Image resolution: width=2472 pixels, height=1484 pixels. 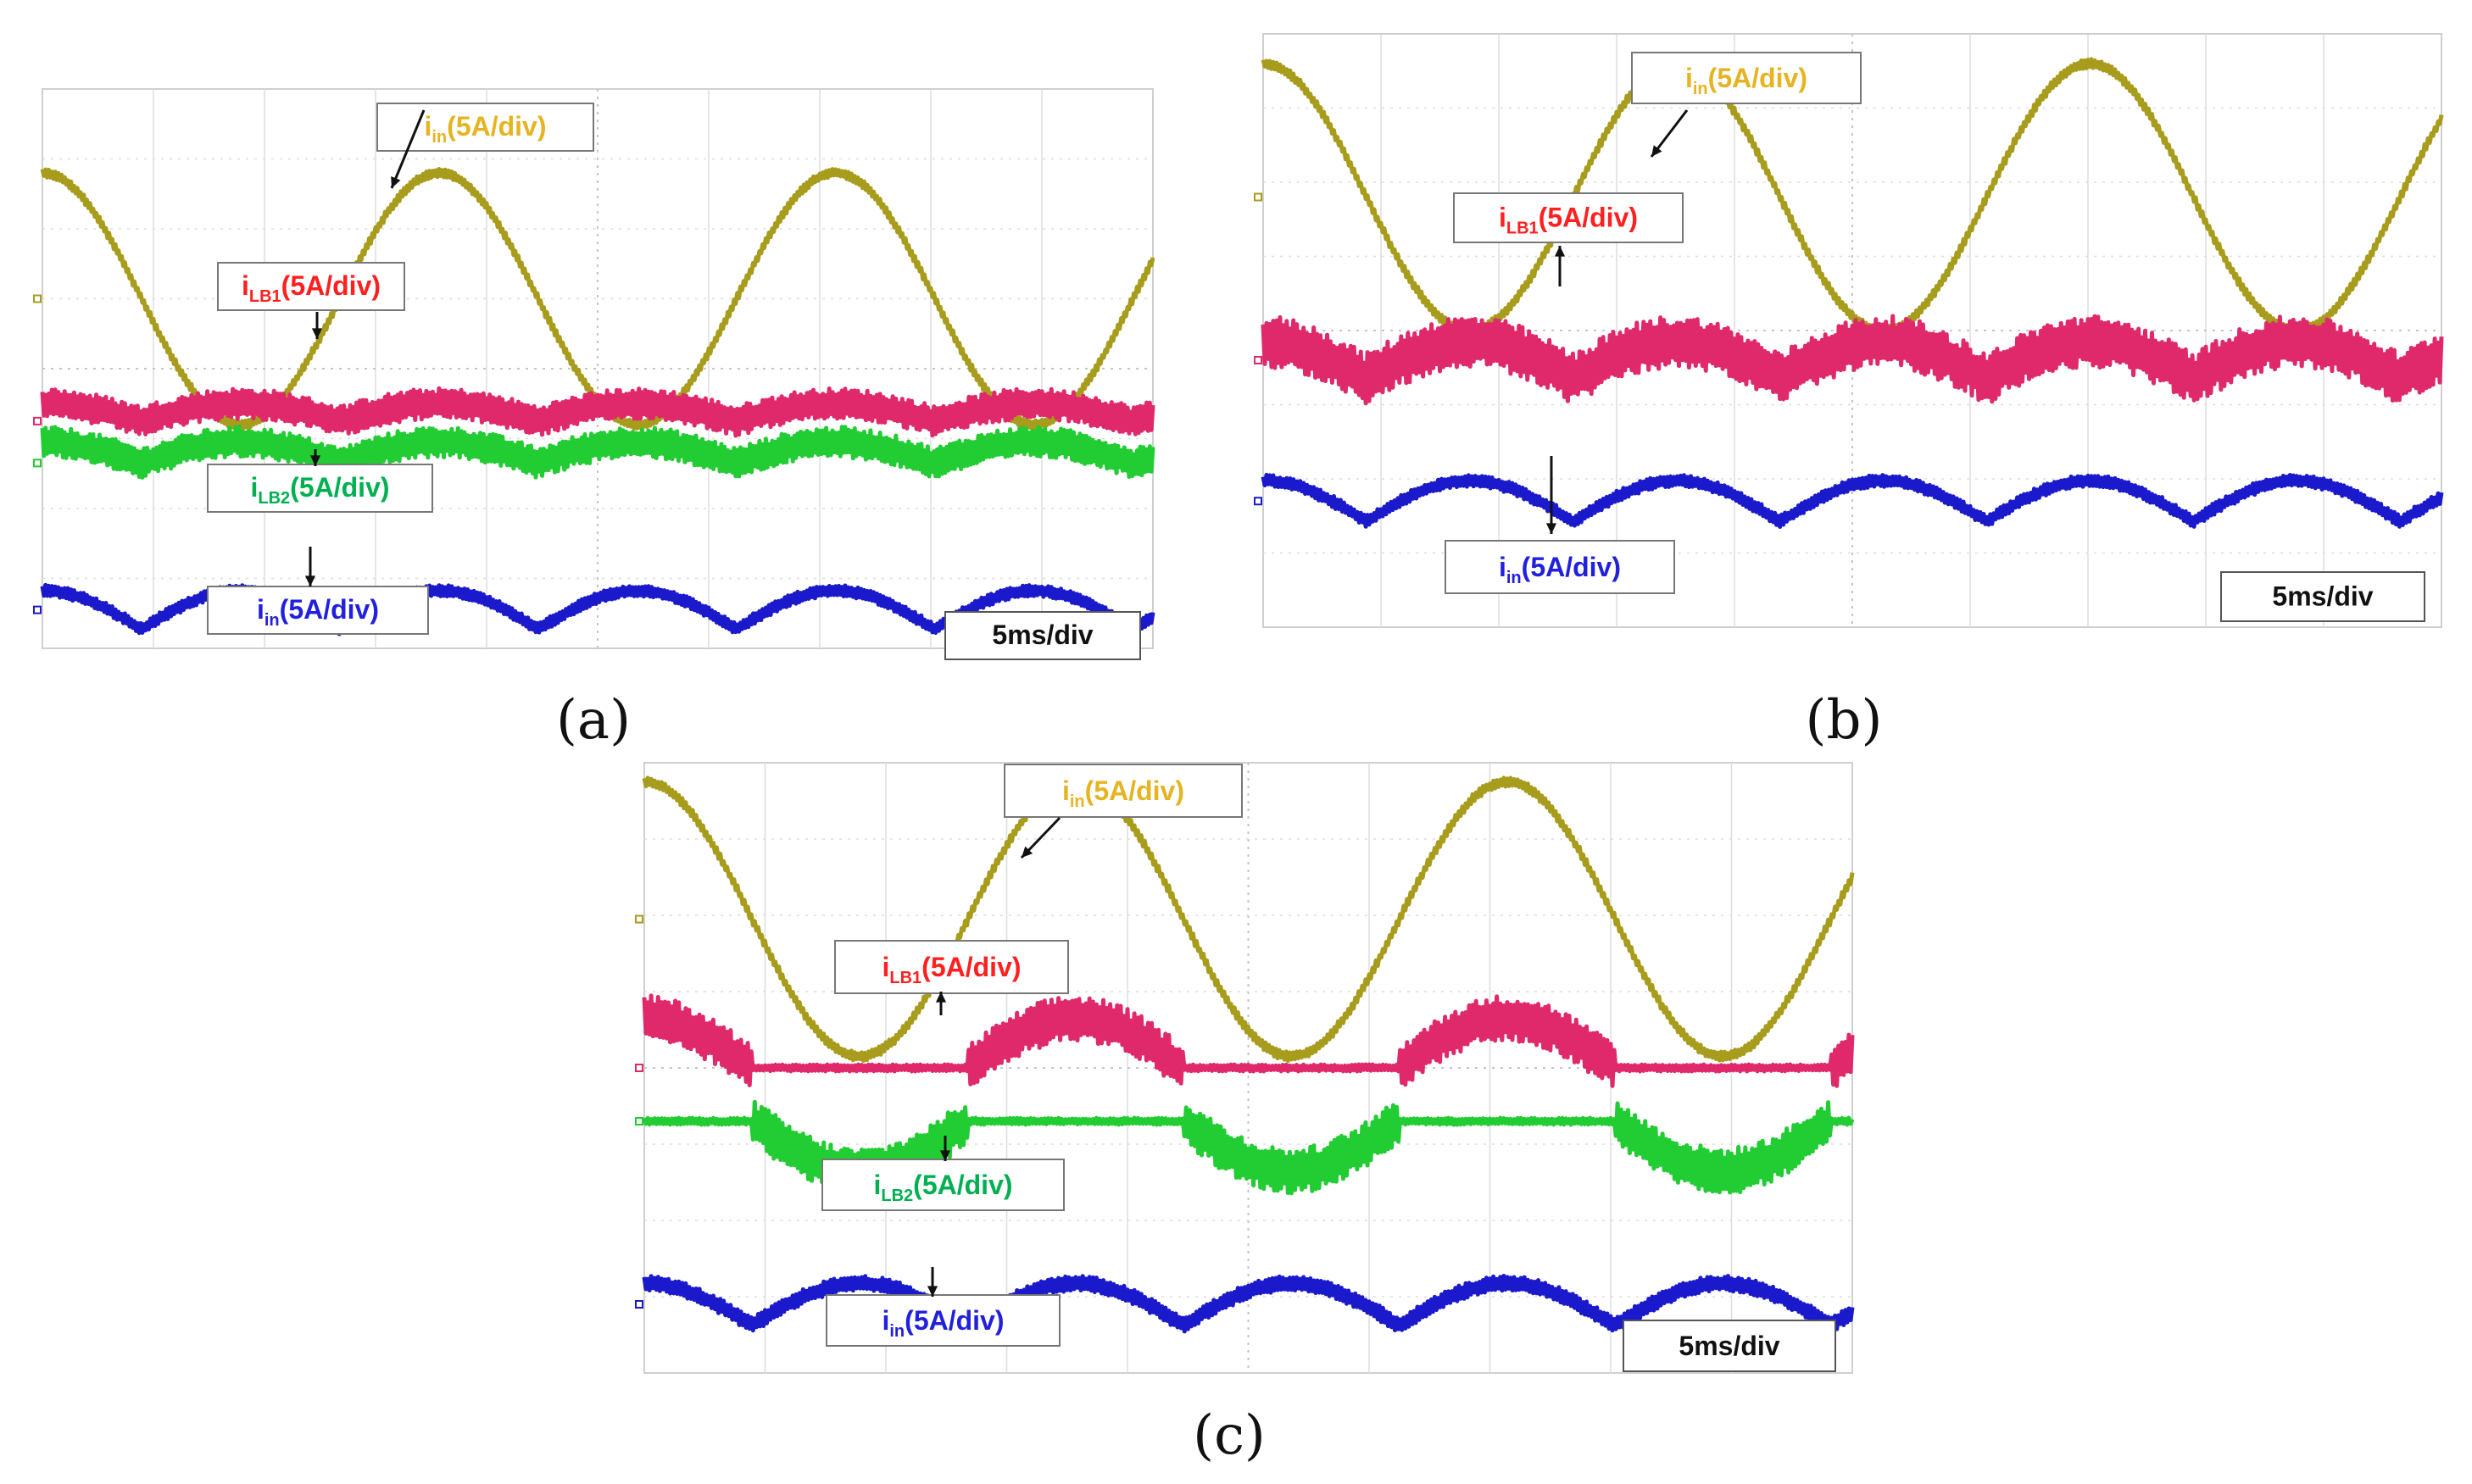 I want to click on caption-b: (b), so click(x=1844, y=721).